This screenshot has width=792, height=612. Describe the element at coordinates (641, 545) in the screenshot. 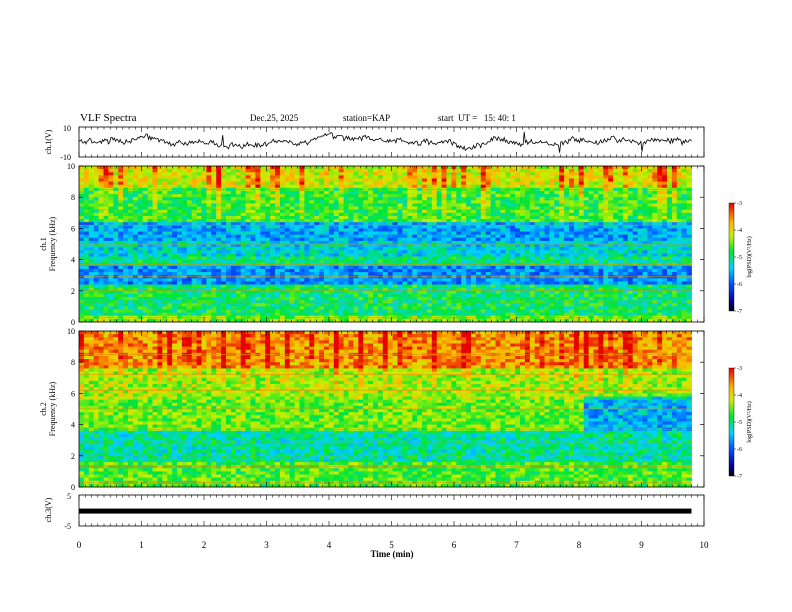

I see `time-tick-label: 9` at that location.